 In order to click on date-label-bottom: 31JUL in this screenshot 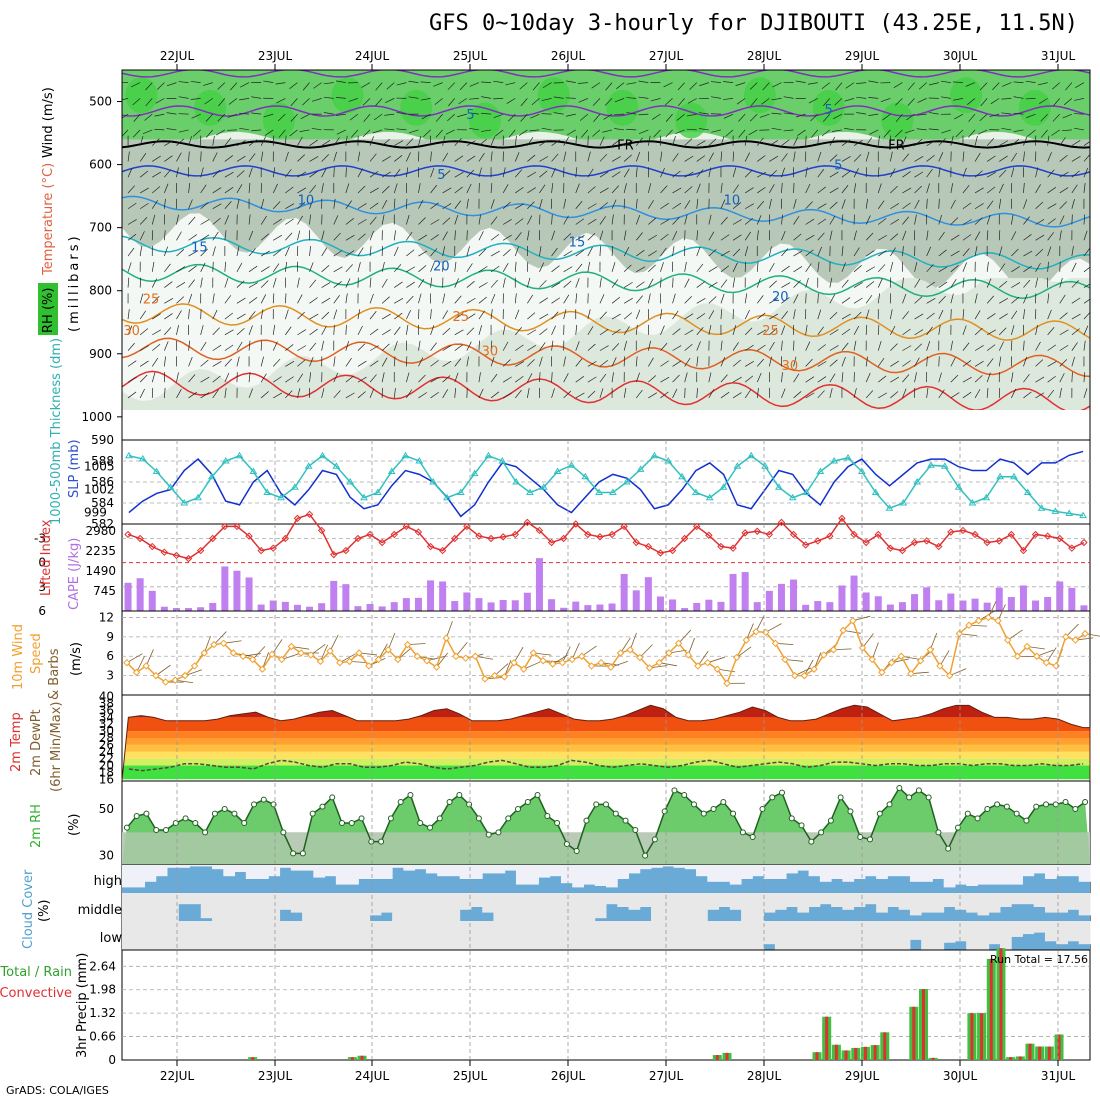, I will do `click(1058, 1076)`.